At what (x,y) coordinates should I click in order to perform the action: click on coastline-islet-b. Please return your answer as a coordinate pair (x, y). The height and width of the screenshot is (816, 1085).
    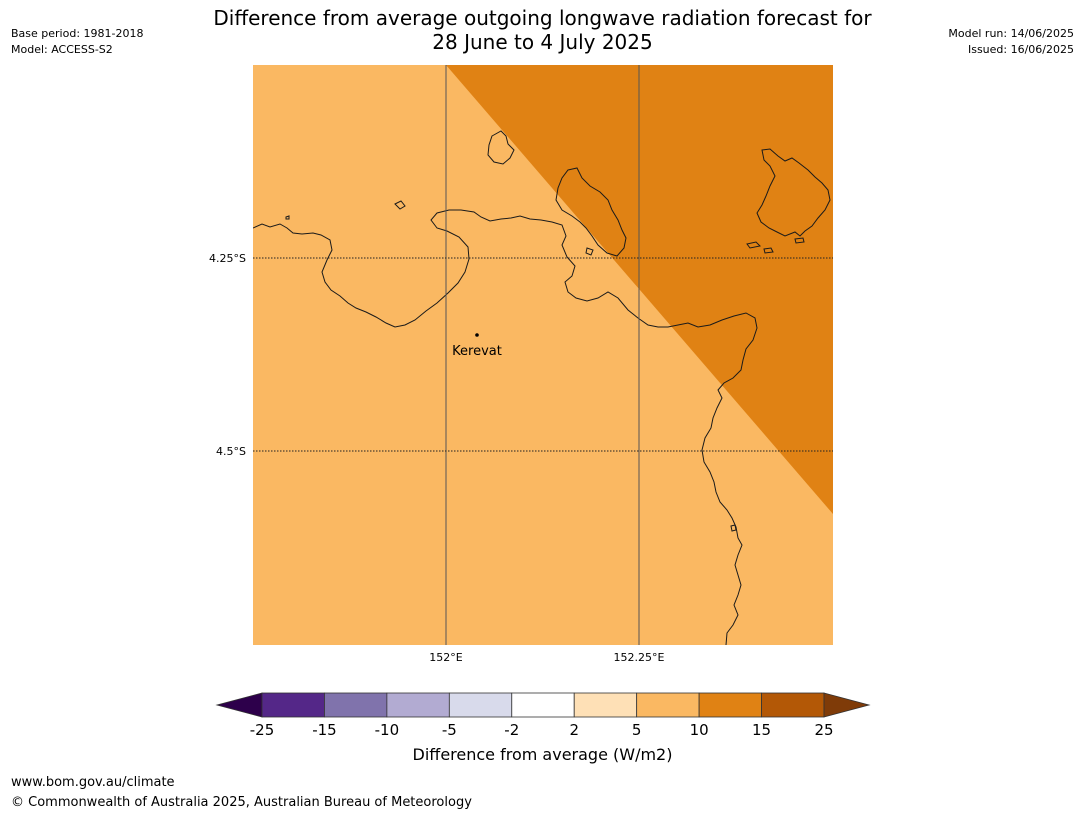
    Looking at the image, I should click on (400, 205).